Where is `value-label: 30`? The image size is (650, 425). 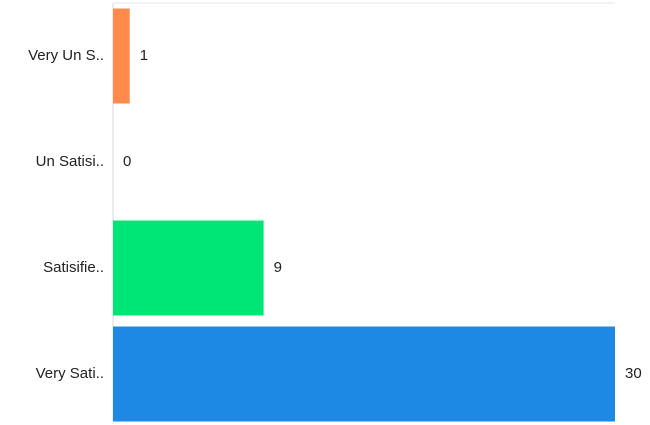 value-label: 30 is located at coordinates (633, 373).